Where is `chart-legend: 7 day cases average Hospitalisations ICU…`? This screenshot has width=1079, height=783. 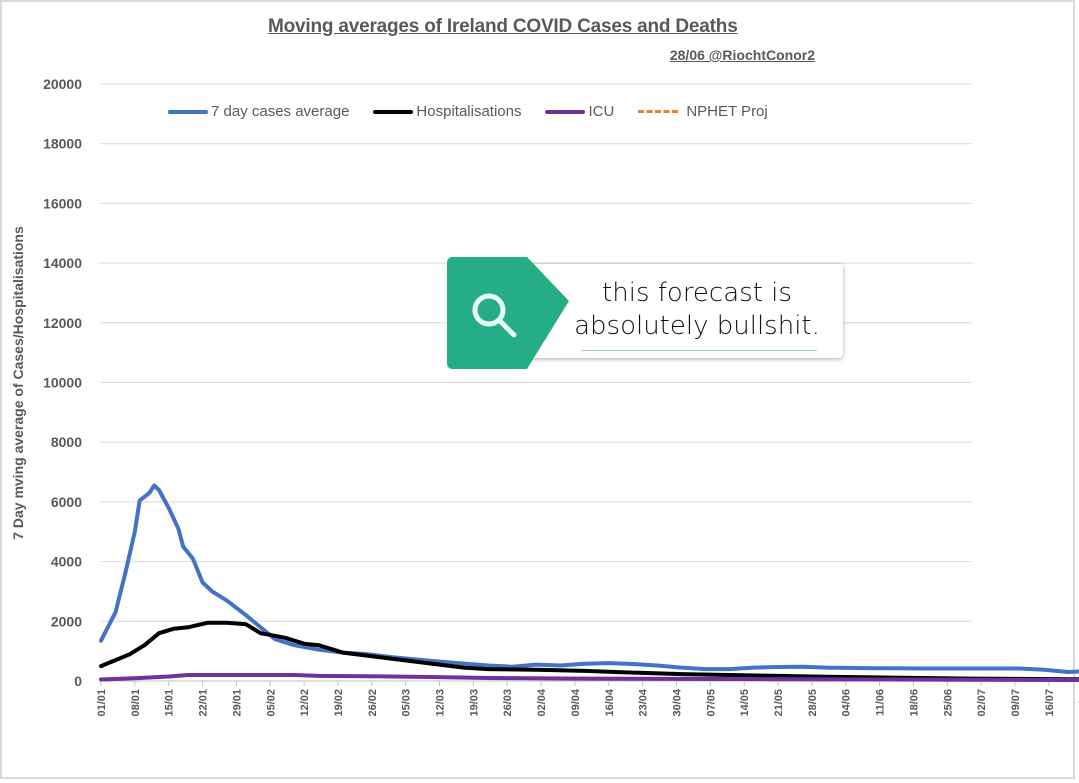
chart-legend: 7 day cases average Hospitalisations ICU… is located at coordinates (480, 111).